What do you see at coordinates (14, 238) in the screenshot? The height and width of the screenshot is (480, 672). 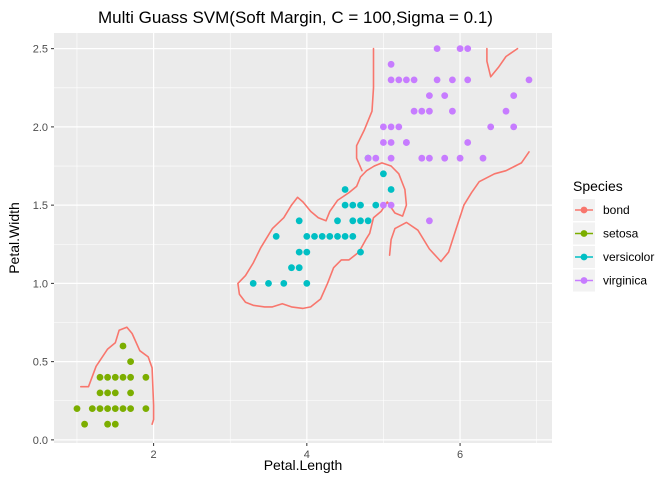 I see `y-axis-title: Petal.Width` at bounding box center [14, 238].